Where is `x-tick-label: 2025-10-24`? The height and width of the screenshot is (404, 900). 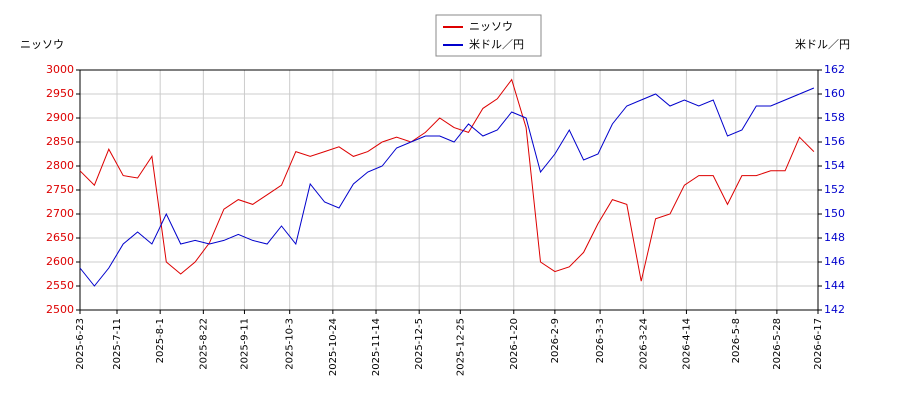
x-tick-label: 2025-10-24 is located at coordinates (333, 347).